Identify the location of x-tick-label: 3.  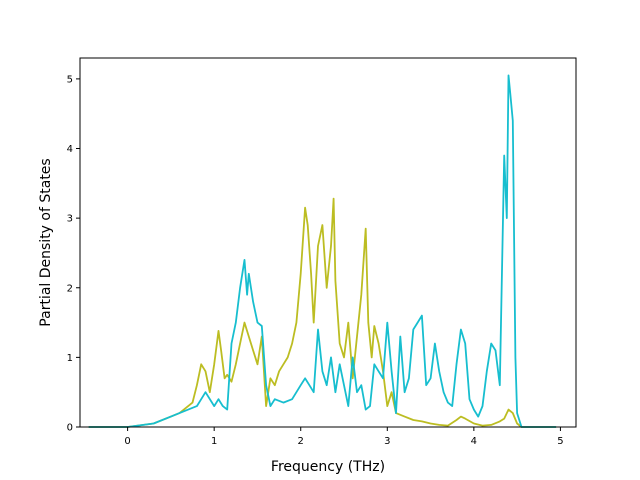
(387, 441).